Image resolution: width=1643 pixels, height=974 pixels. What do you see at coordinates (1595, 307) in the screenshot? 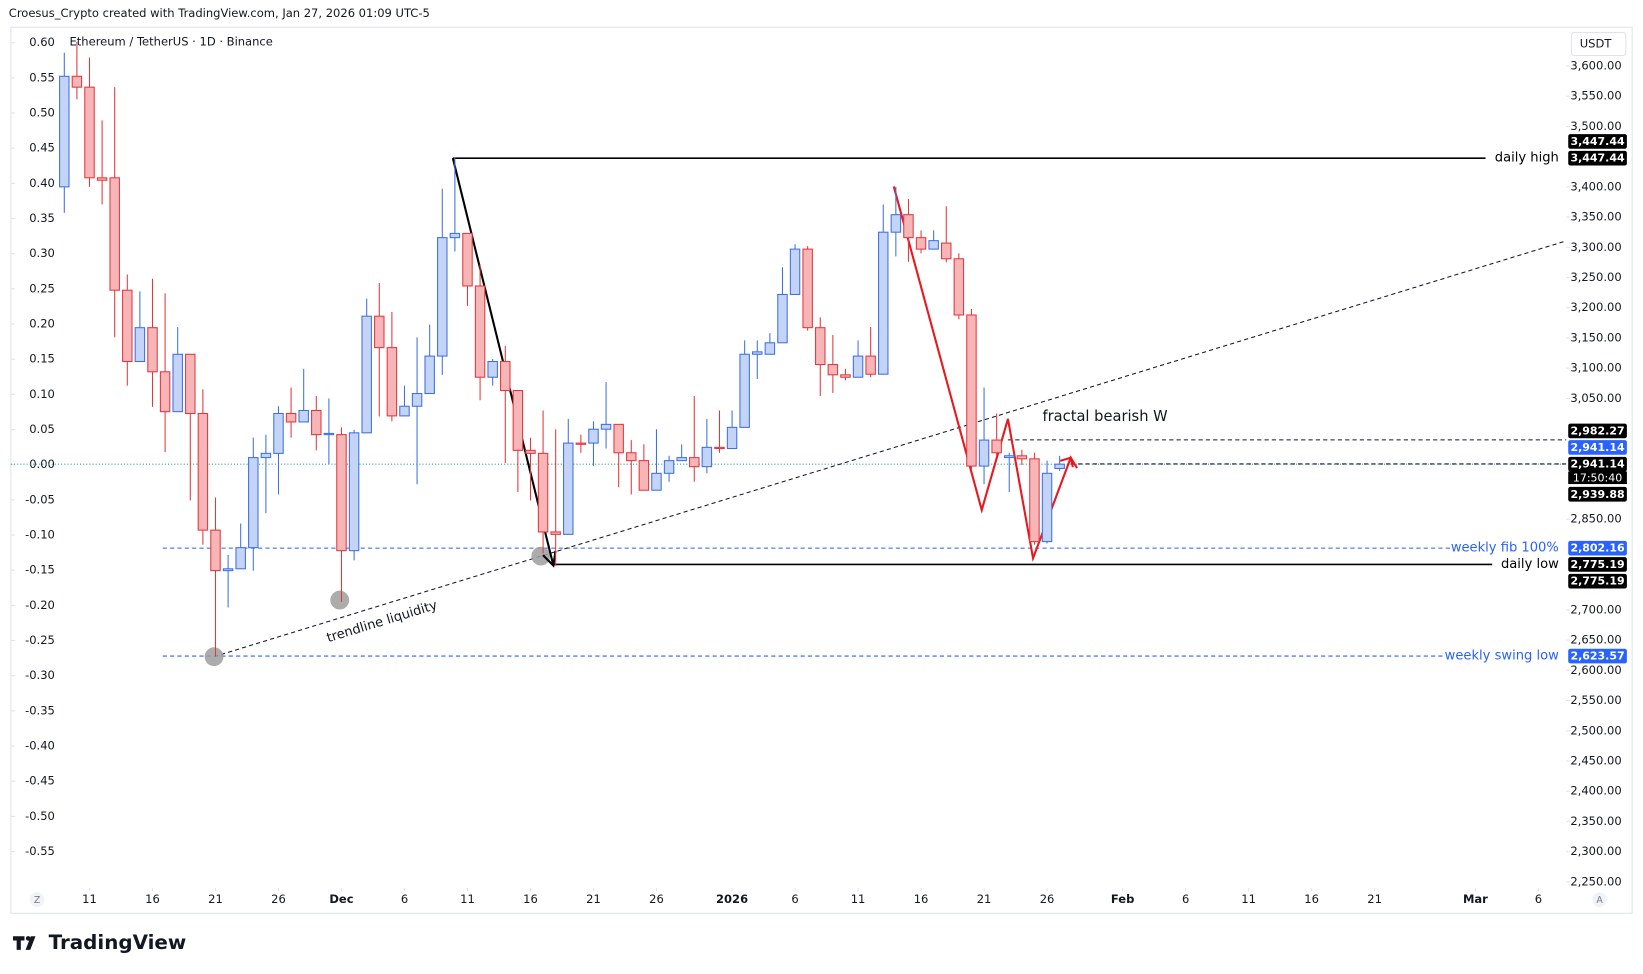
I see `y-tick-label: 3,200.00` at bounding box center [1595, 307].